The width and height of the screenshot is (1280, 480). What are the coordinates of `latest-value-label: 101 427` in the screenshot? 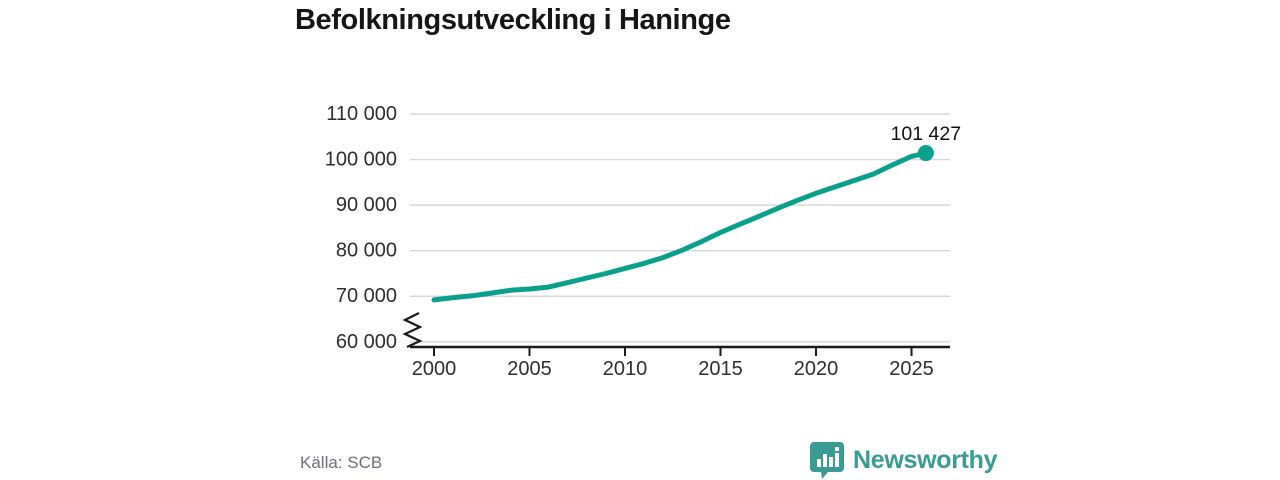 It's located at (926, 134).